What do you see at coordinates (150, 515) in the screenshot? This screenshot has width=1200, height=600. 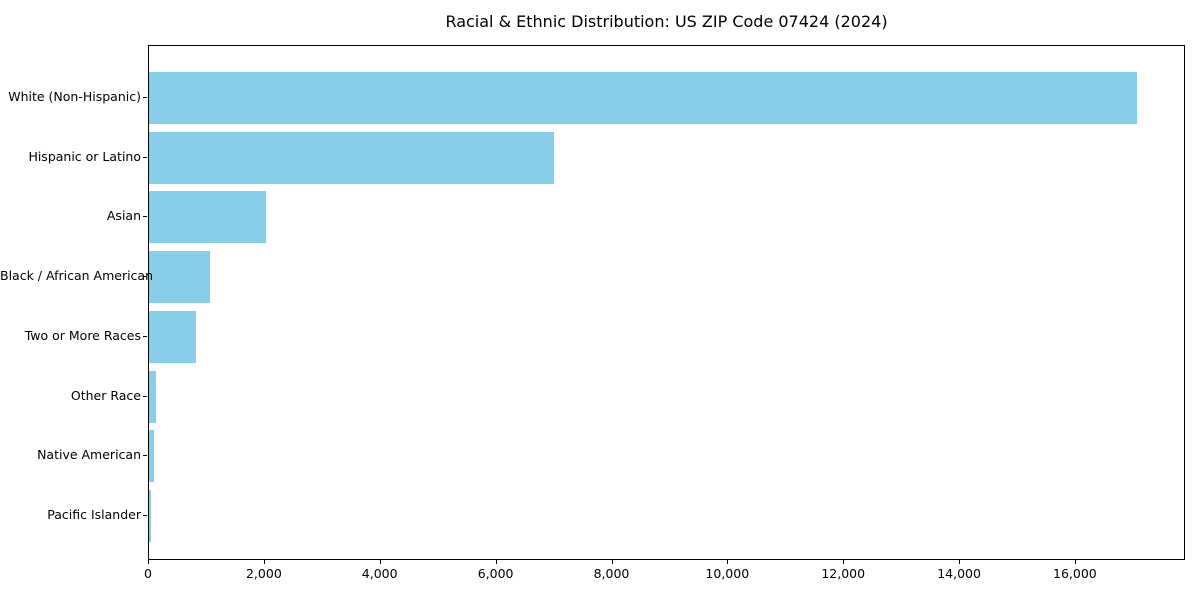 I see `bar-pacific-islander` at bounding box center [150, 515].